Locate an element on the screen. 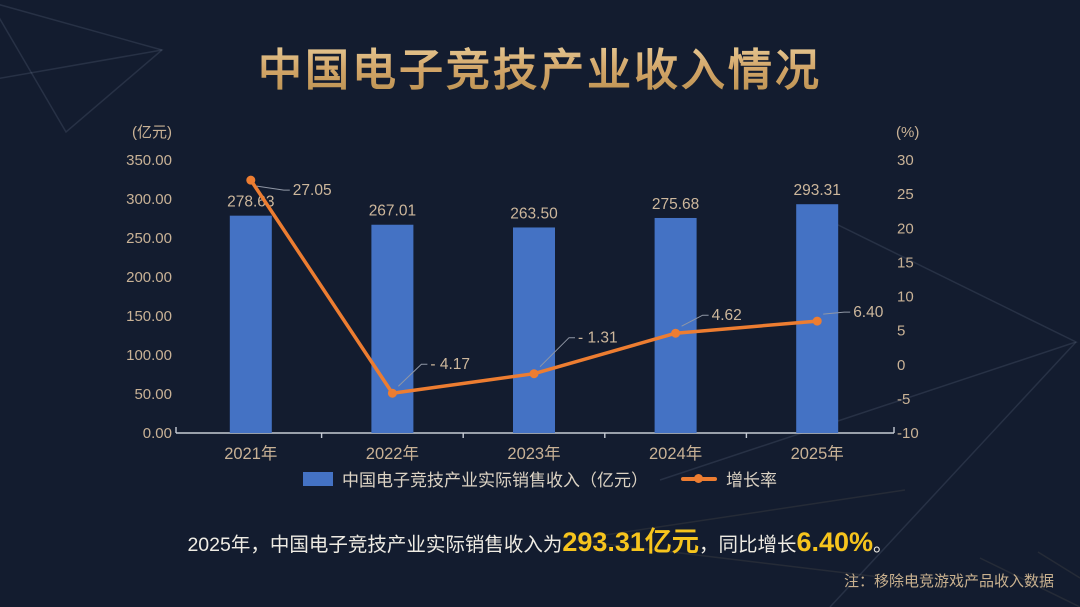  footnote: 注：移除电竞游戏产品收入数据 is located at coordinates (948, 581).